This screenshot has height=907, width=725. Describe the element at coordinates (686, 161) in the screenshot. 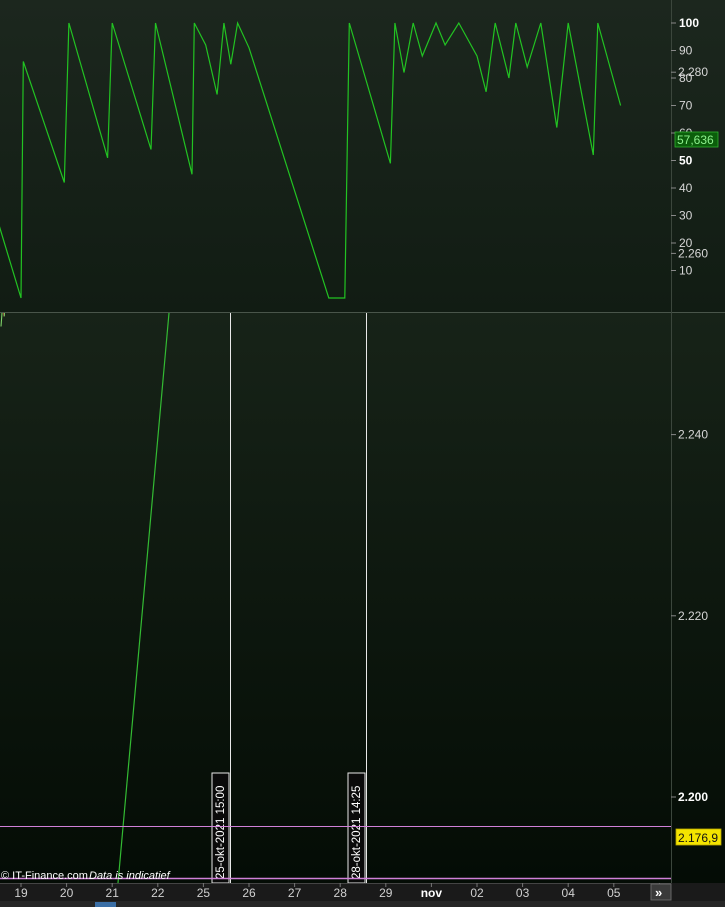

I see `osc-tick-label: 50` at that location.